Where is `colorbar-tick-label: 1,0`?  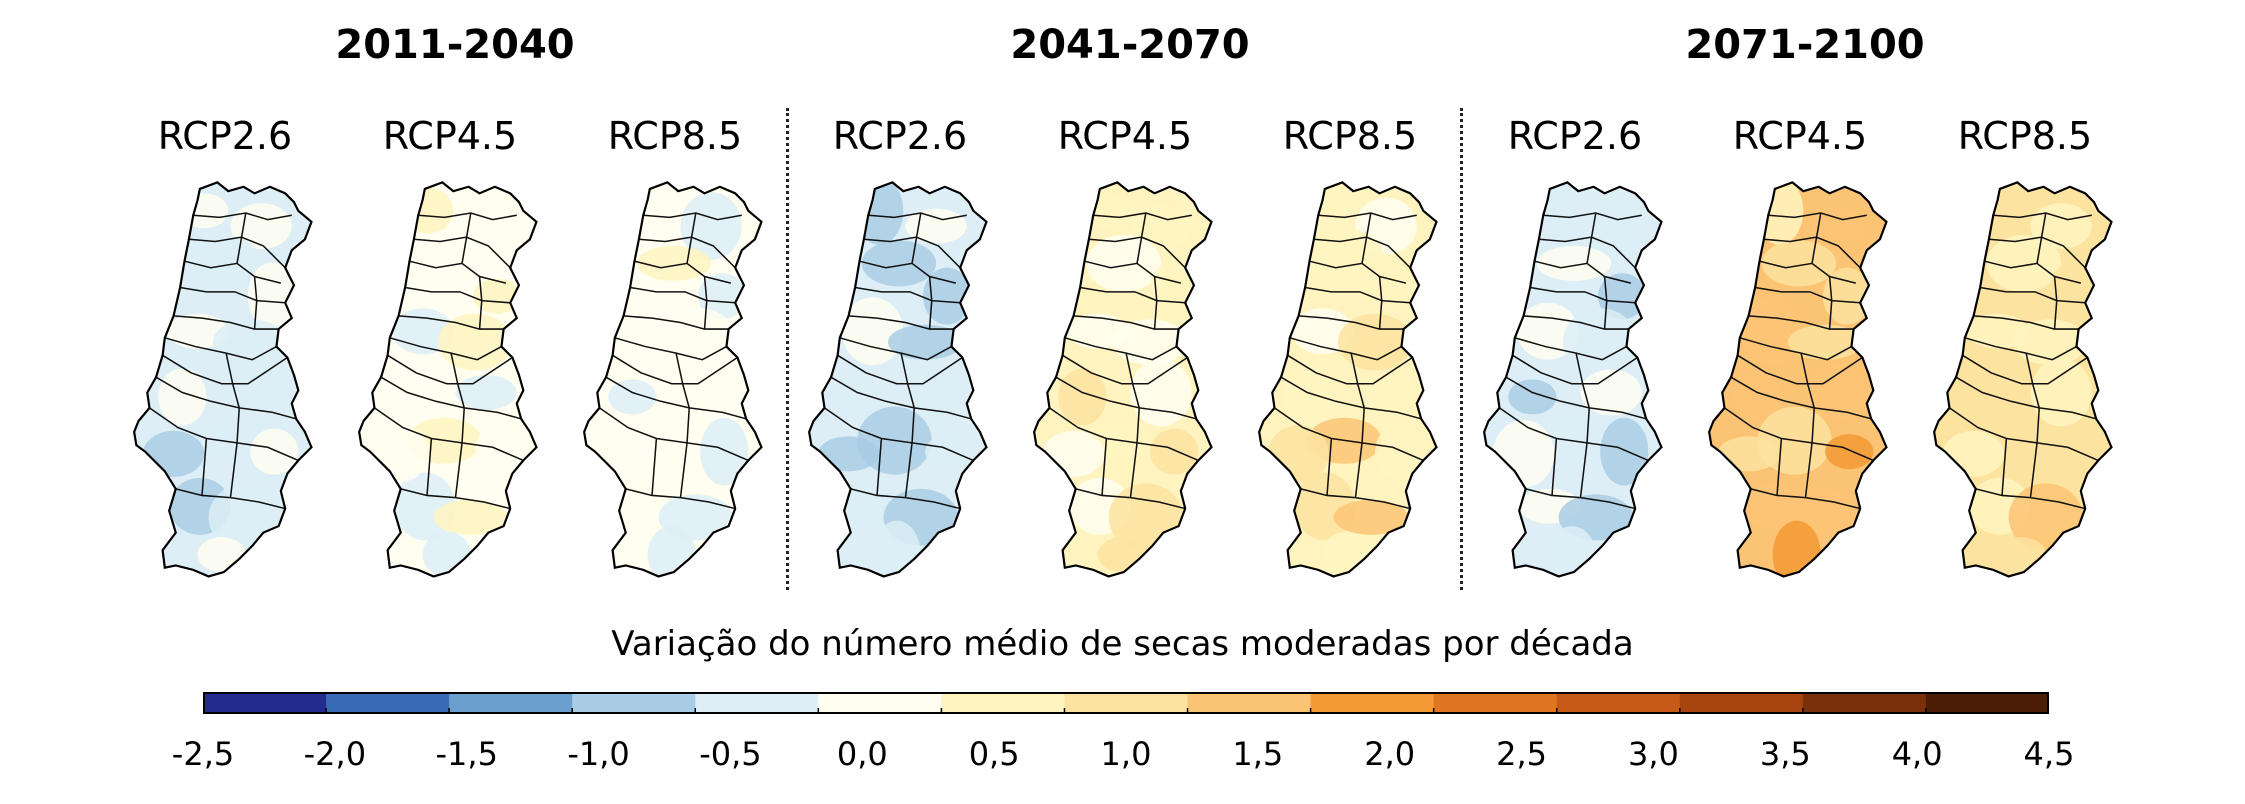 colorbar-tick-label: 1,0 is located at coordinates (1126, 754).